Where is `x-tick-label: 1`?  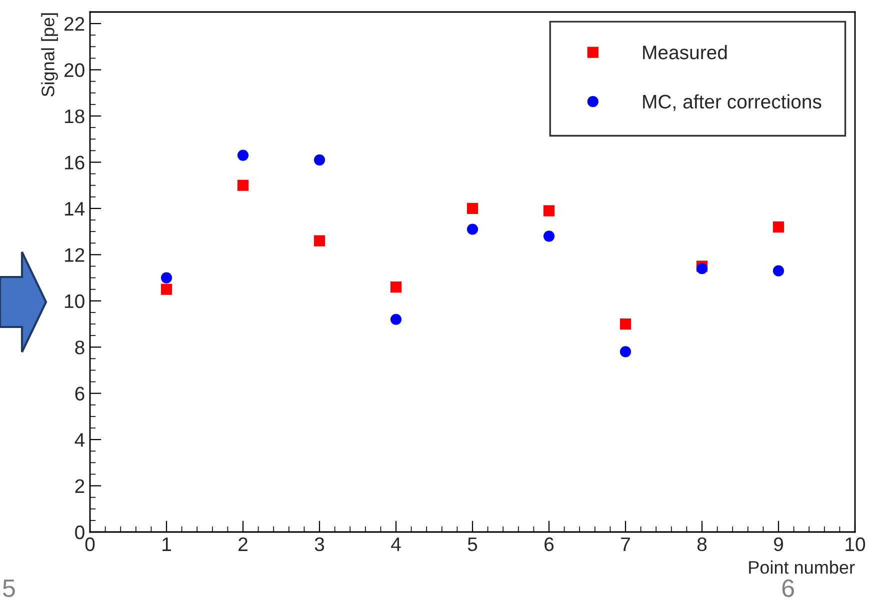 x-tick-label: 1 is located at coordinates (166, 544).